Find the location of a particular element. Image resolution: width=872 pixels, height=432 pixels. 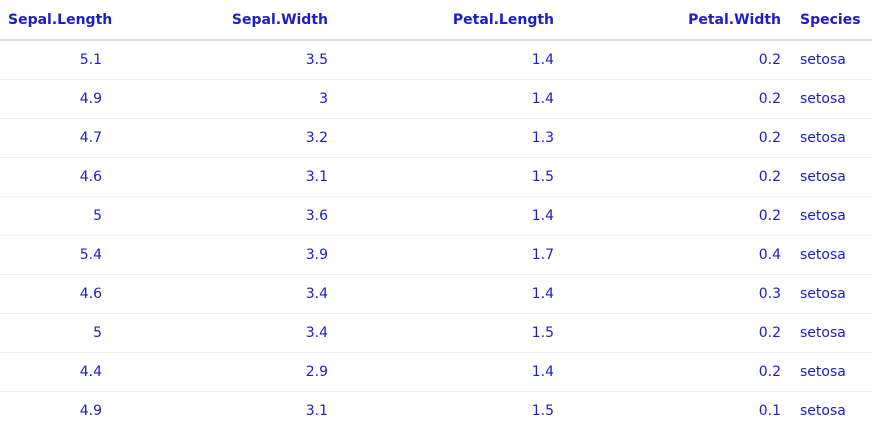

table-row: 4.9 3.1 1.5 0.1 setosa is located at coordinates (436, 411).